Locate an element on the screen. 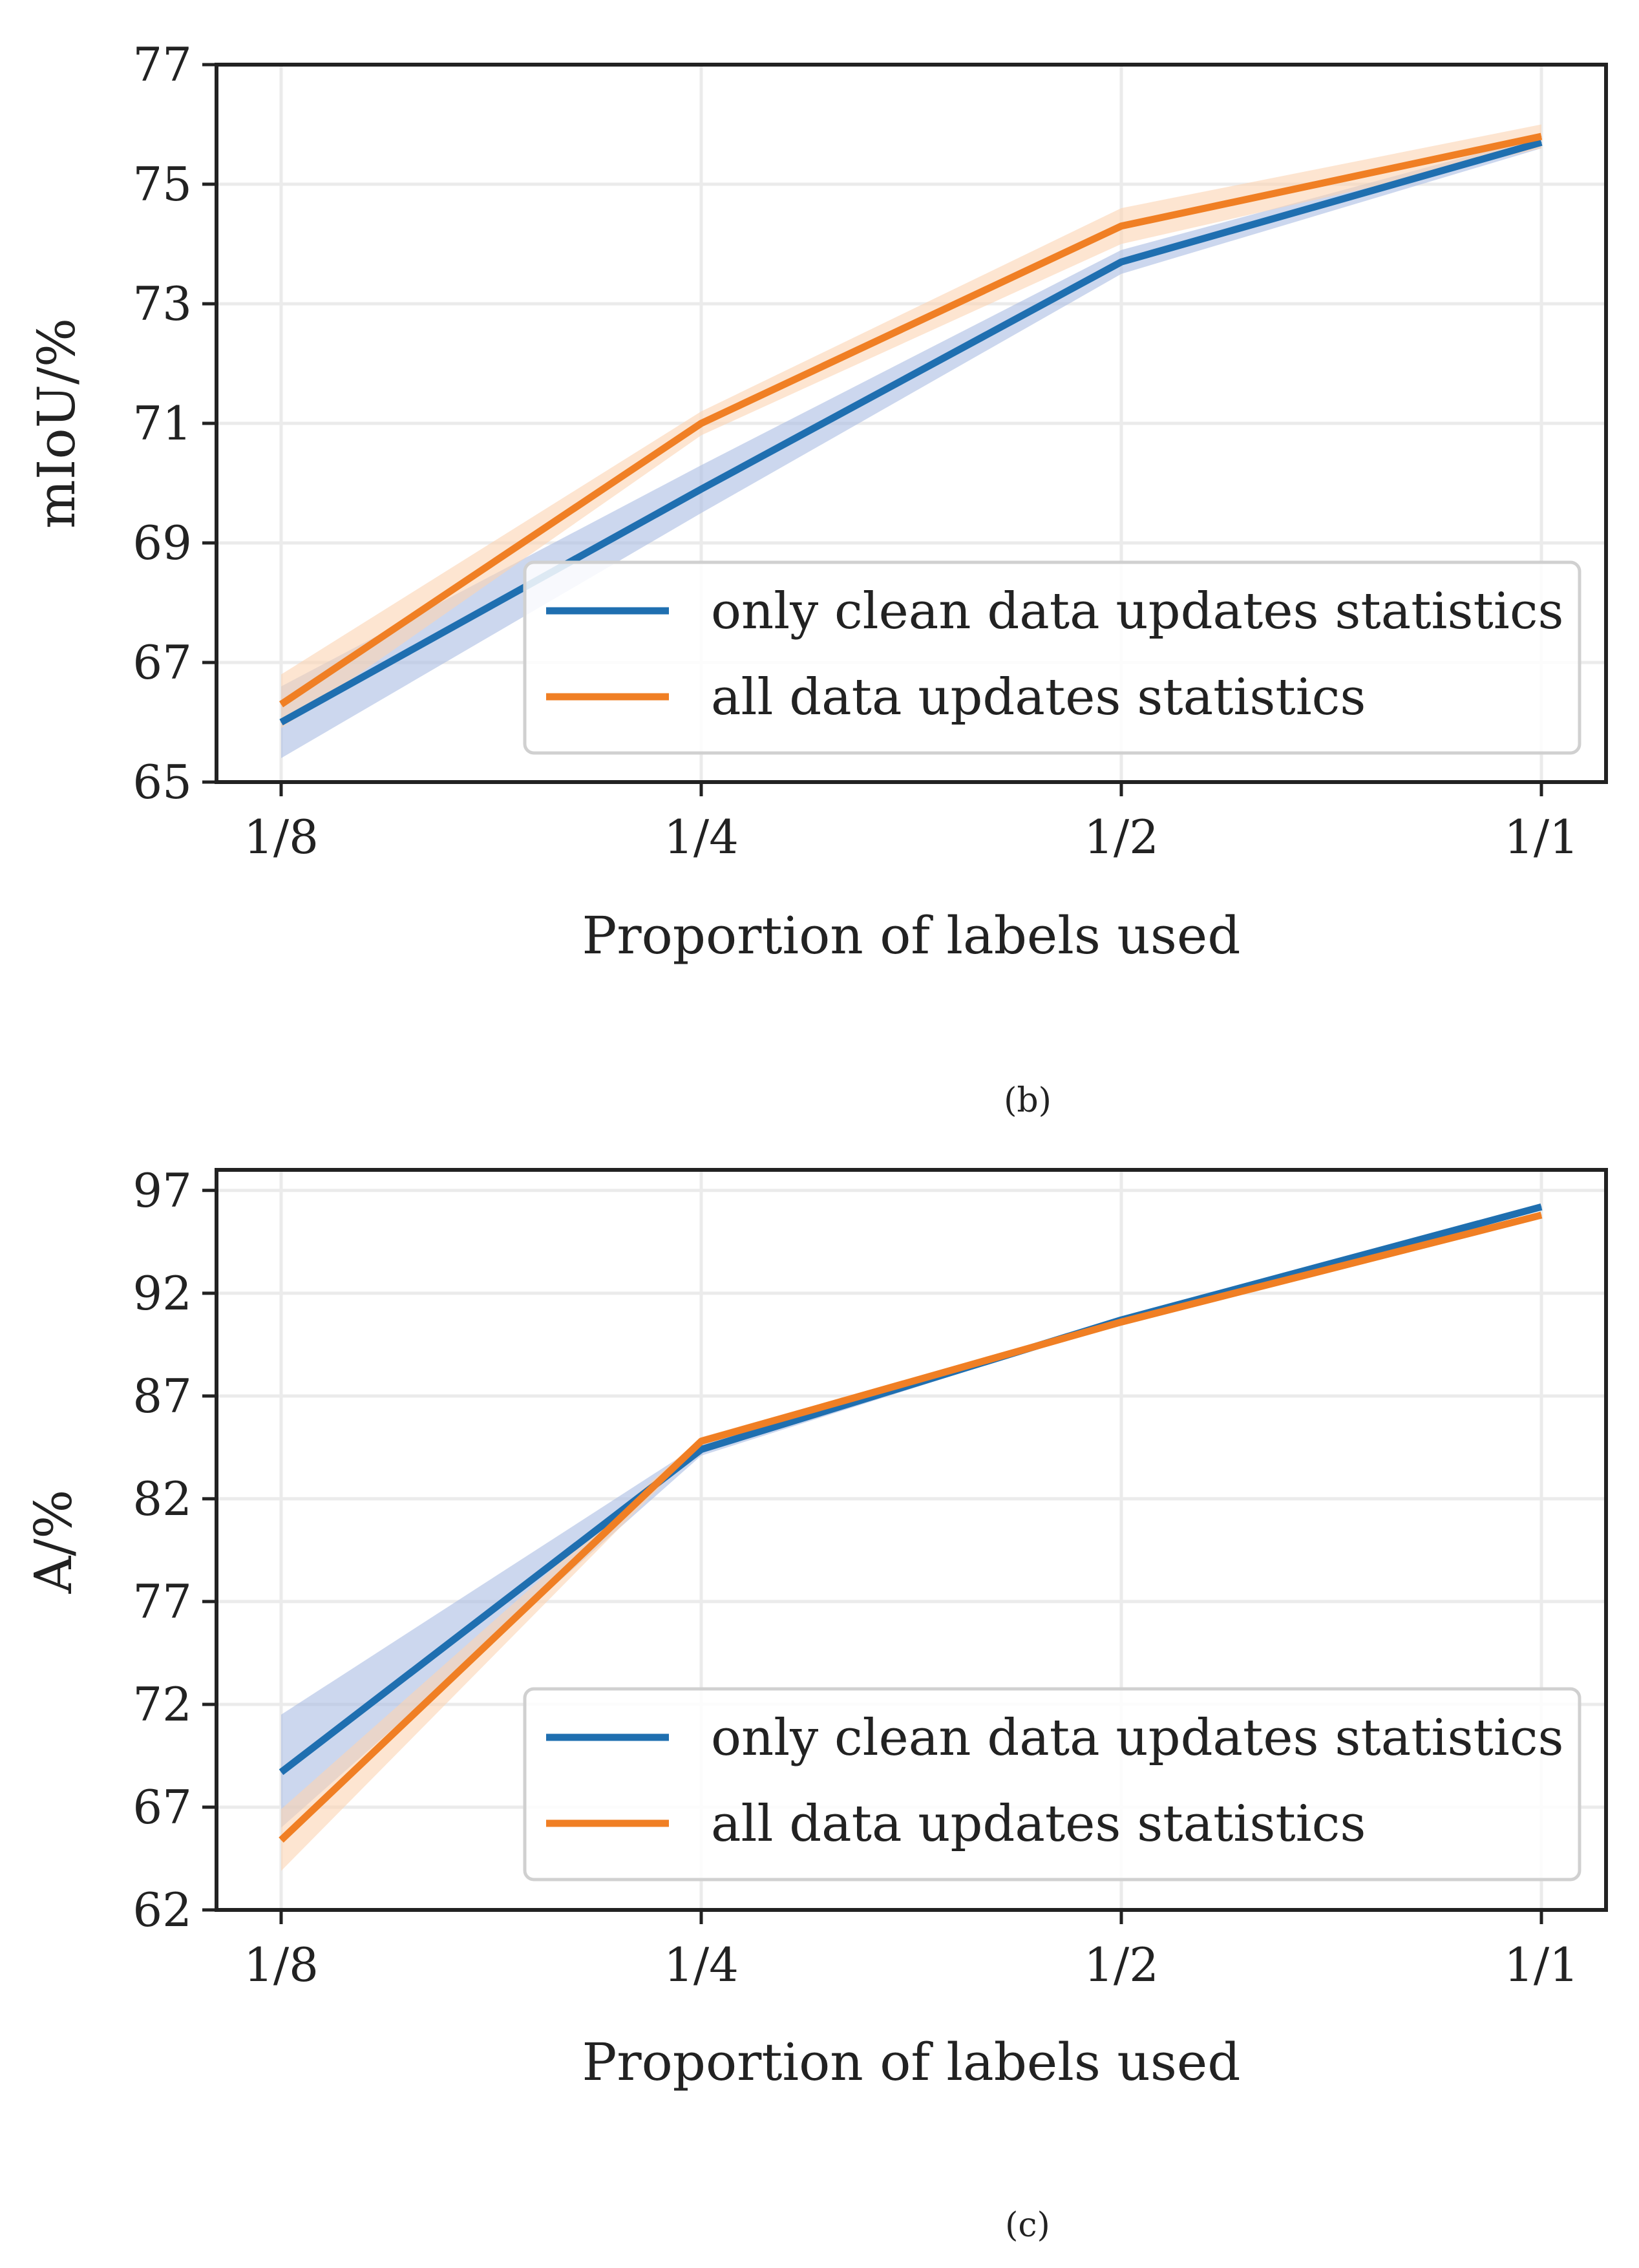  chart-b-legend-label-clean: only clean data updates statistics is located at coordinates (1137, 611).